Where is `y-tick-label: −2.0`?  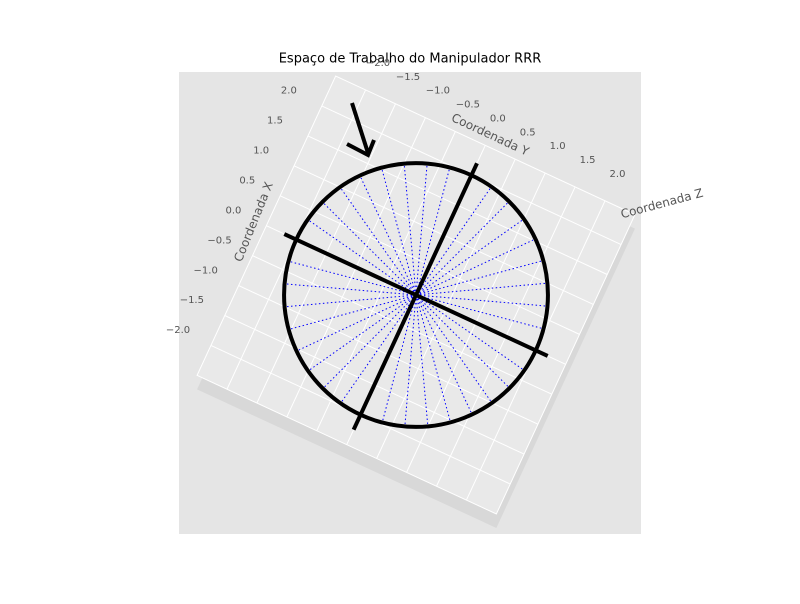 y-tick-label: −2.0 is located at coordinates (378, 63).